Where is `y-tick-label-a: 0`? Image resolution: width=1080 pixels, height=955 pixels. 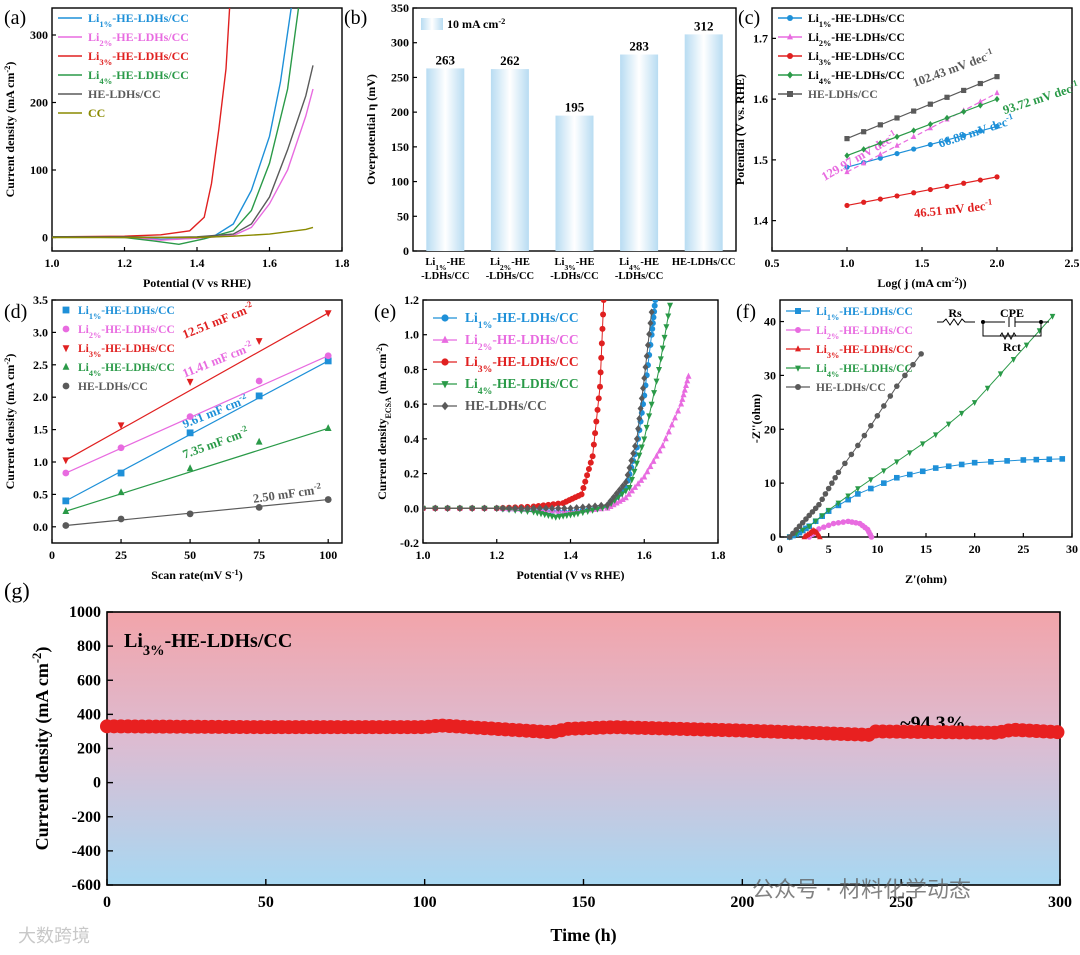 y-tick-label-a: 0 is located at coordinates (45, 238).